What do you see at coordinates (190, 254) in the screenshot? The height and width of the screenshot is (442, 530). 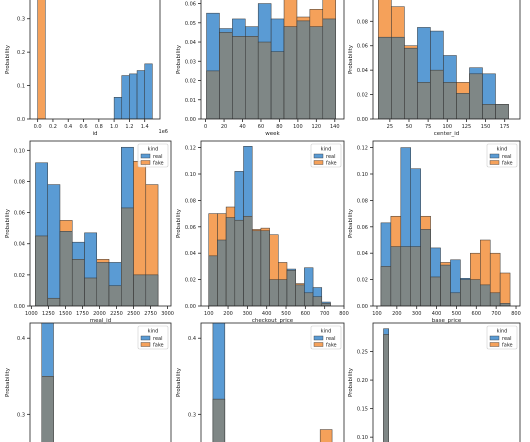 I see `y-tick-label: 0.04` at bounding box center [190, 254].